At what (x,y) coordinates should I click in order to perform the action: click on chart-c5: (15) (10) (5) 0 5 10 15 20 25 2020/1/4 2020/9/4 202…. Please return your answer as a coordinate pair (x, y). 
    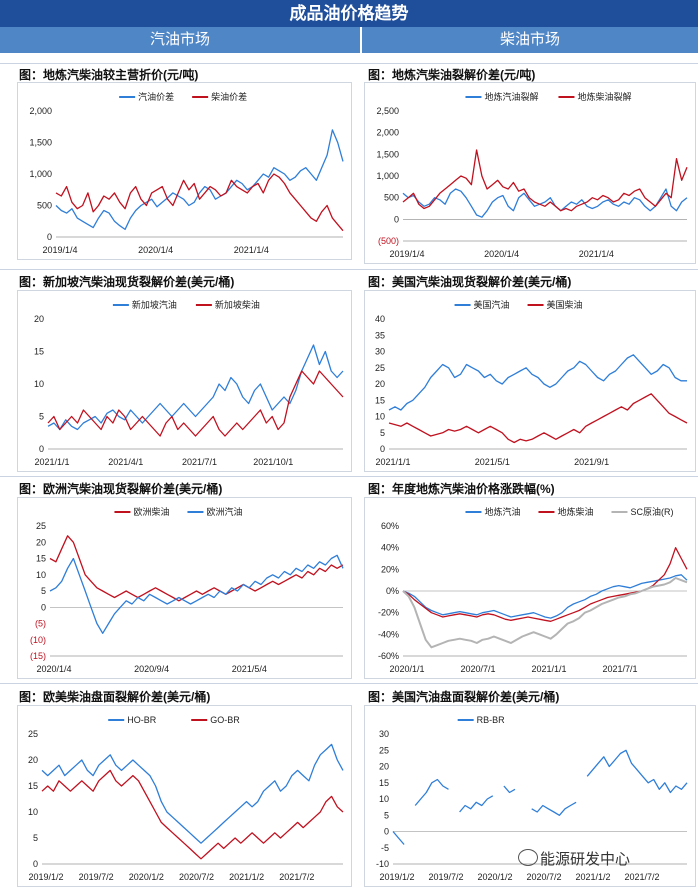
    Looking at the image, I should click on (184, 588).